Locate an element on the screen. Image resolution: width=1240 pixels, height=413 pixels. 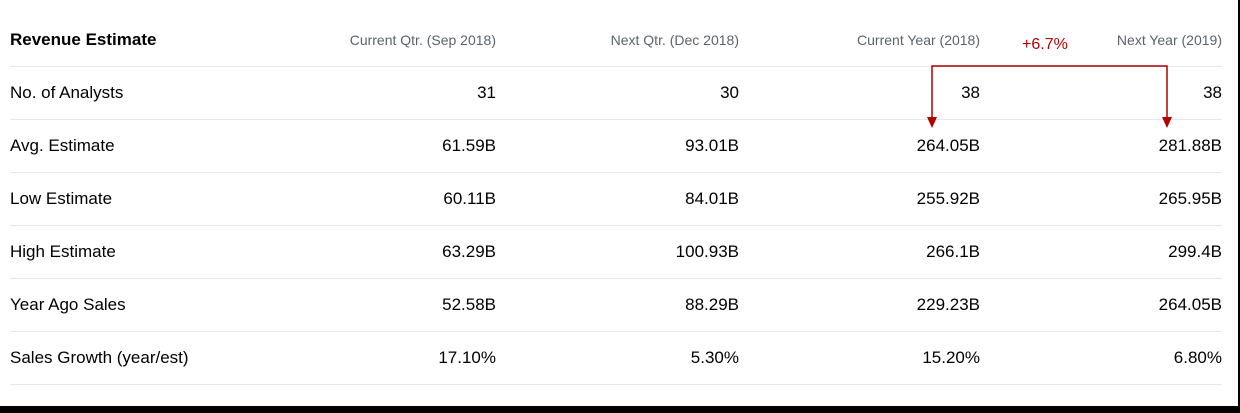
table-row-no-of-analysts: No. of Analysts 31 30 38 38 is located at coordinates (616, 93).